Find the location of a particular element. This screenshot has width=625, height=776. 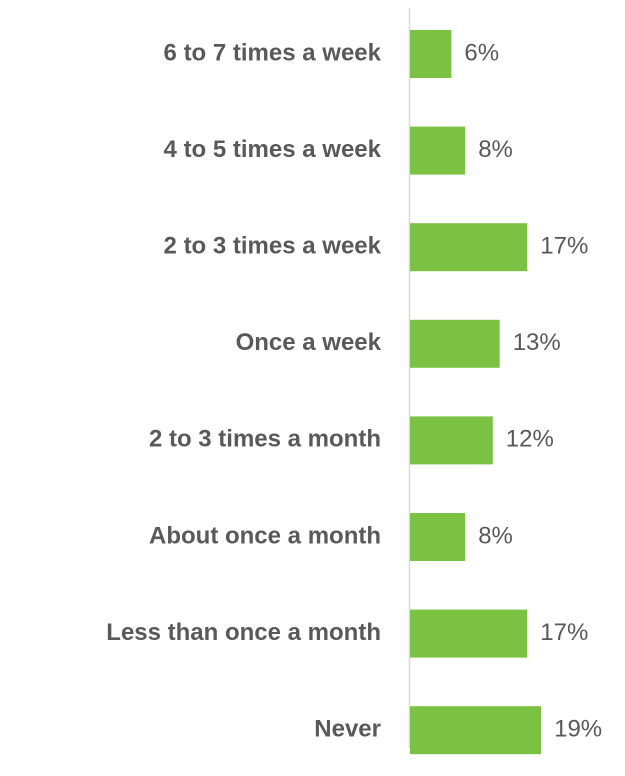

category-label: 2 to 3 times a week is located at coordinates (273, 246).